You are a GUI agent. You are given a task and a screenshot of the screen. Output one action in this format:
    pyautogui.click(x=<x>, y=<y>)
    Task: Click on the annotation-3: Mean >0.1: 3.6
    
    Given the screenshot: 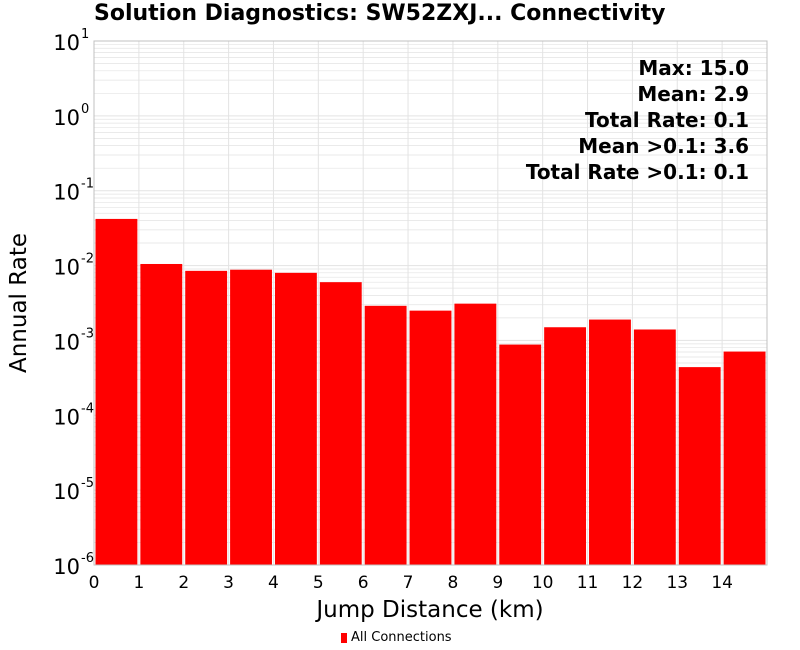 What is the action you would take?
    pyautogui.click(x=663, y=146)
    